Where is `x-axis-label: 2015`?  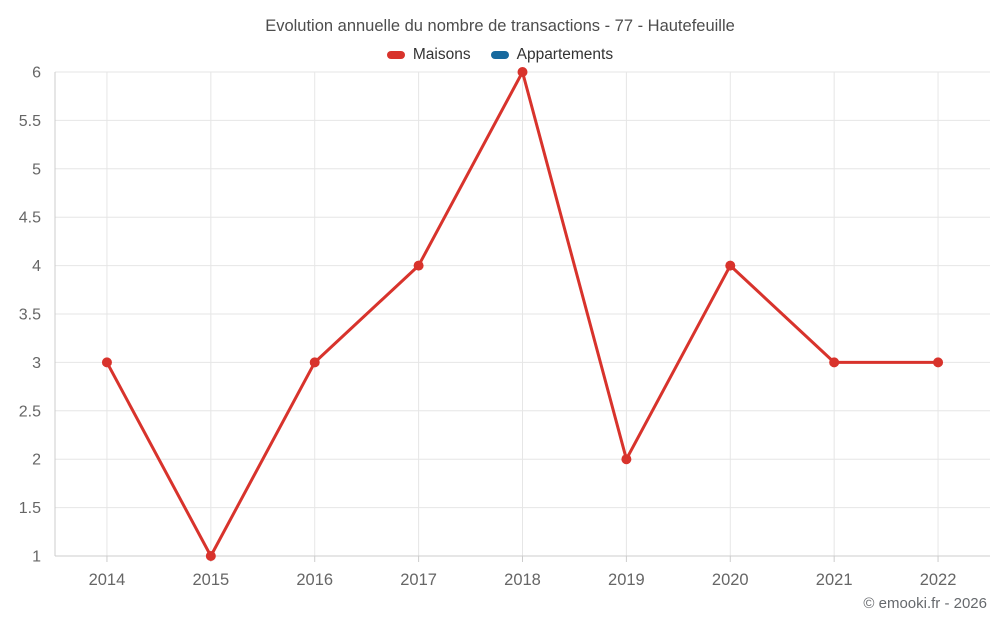 x-axis-label: 2015 is located at coordinates (210, 580).